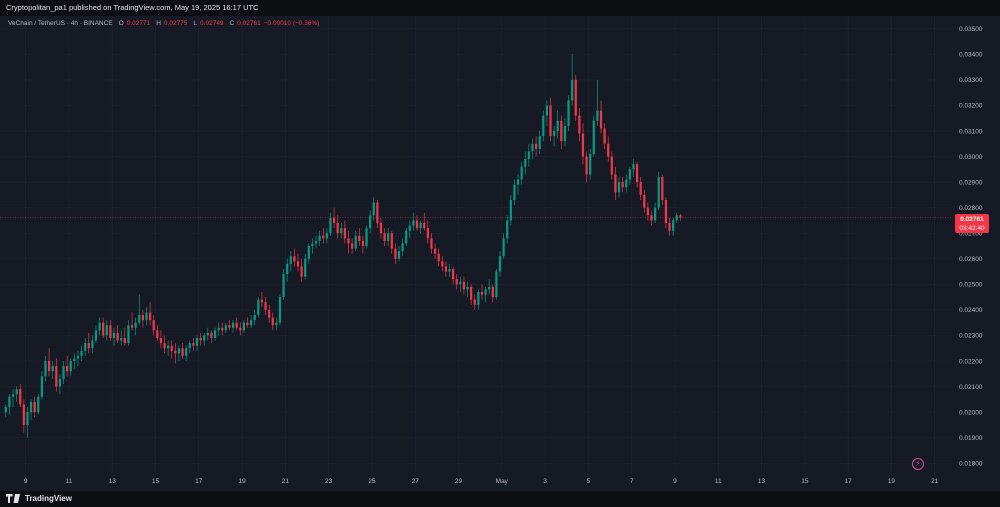 This screenshot has height=507, width=1000. Describe the element at coordinates (13, 498) in the screenshot. I see `tradingview-logo-icon` at that location.